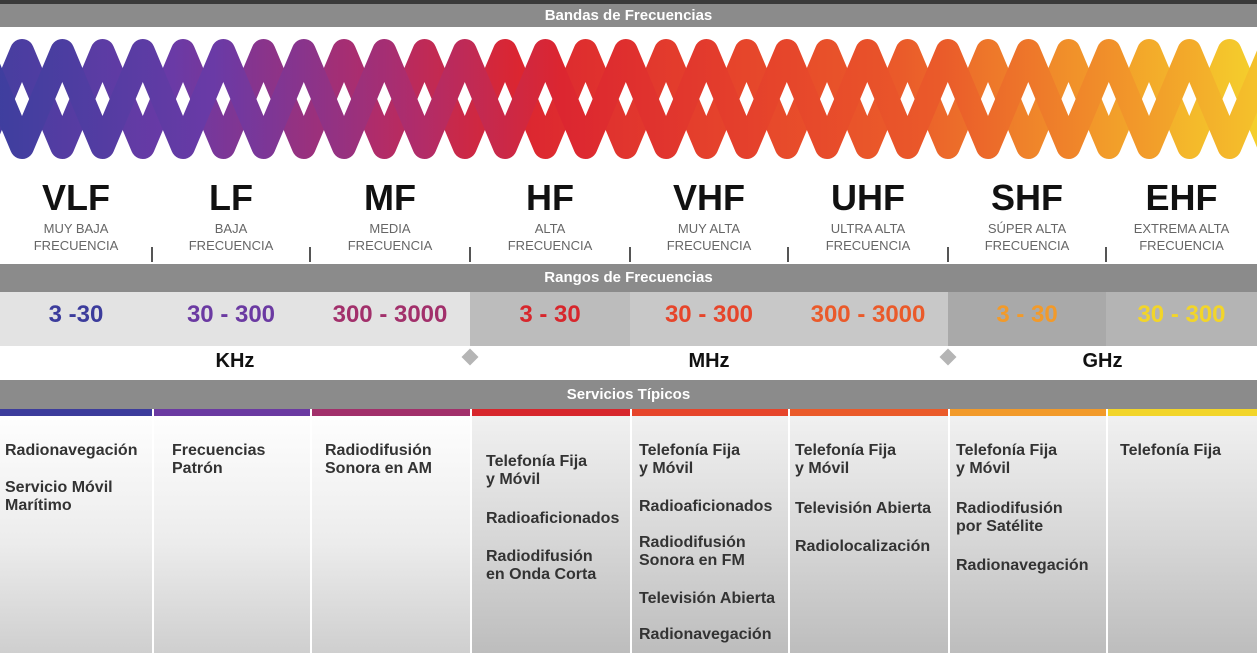 The height and width of the screenshot is (653, 1257). Describe the element at coordinates (541, 565) in the screenshot. I see `service-item: Radiodifusión en Onda Corta` at that location.